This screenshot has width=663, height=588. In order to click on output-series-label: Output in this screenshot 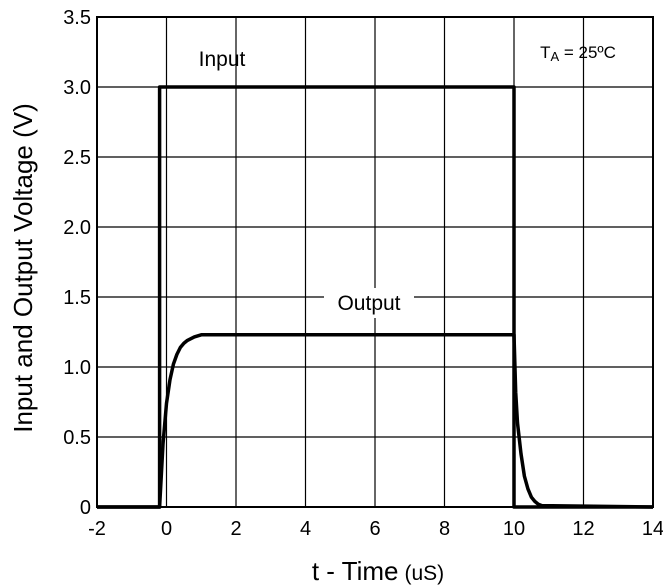, I will do `click(368, 303)`.